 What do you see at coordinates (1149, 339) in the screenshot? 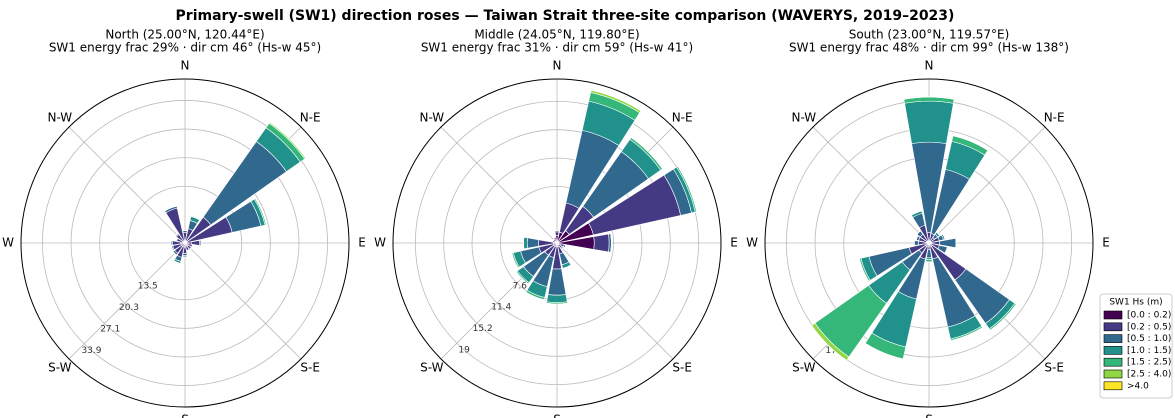
I see `legend-label: [0.5 : 1.0)` at bounding box center [1149, 339].